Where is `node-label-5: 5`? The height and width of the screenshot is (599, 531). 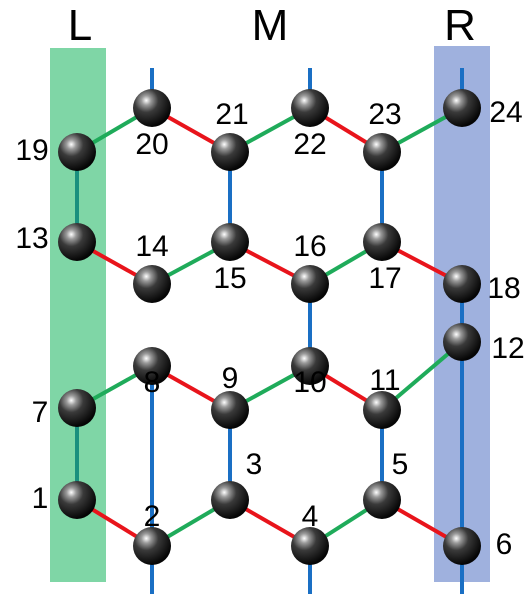 node-label-5: 5 is located at coordinates (400, 464).